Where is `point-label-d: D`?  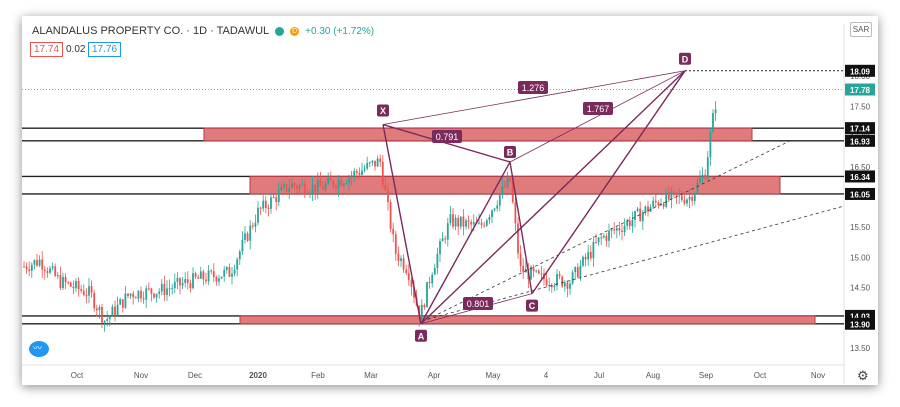 point-label-d: D is located at coordinates (685, 59).